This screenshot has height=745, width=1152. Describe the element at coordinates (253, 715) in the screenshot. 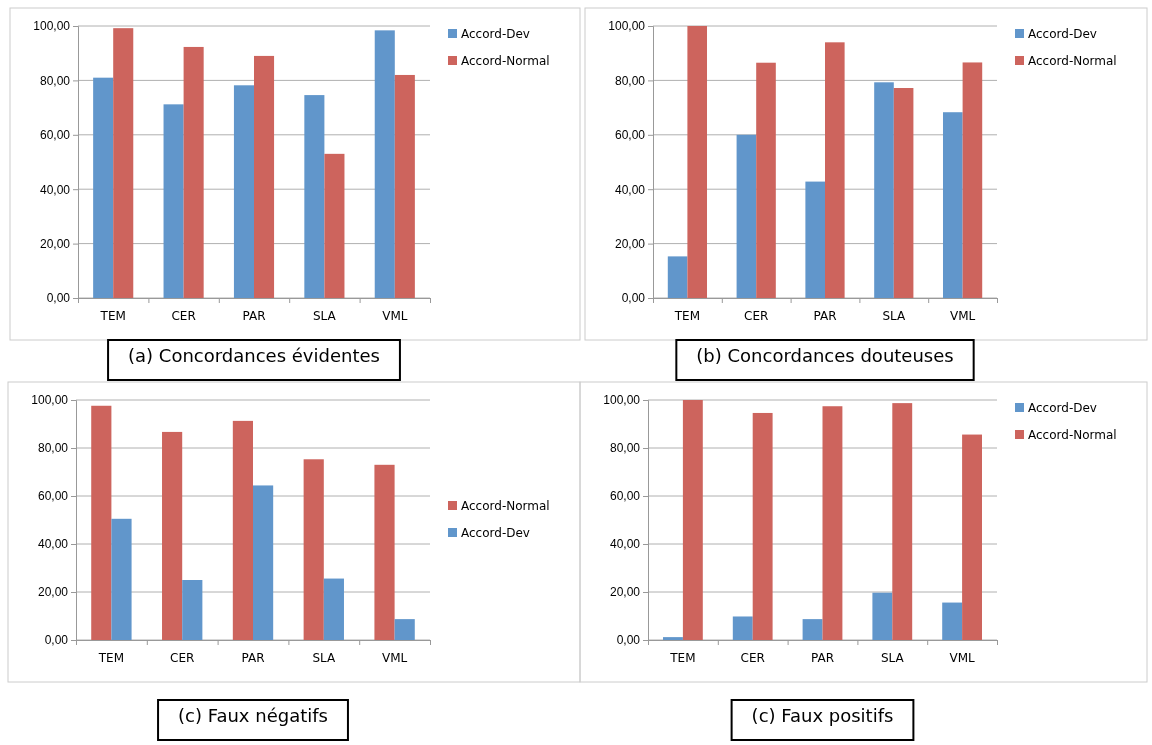

I see `text: (c) Faux négatifs` at that location.